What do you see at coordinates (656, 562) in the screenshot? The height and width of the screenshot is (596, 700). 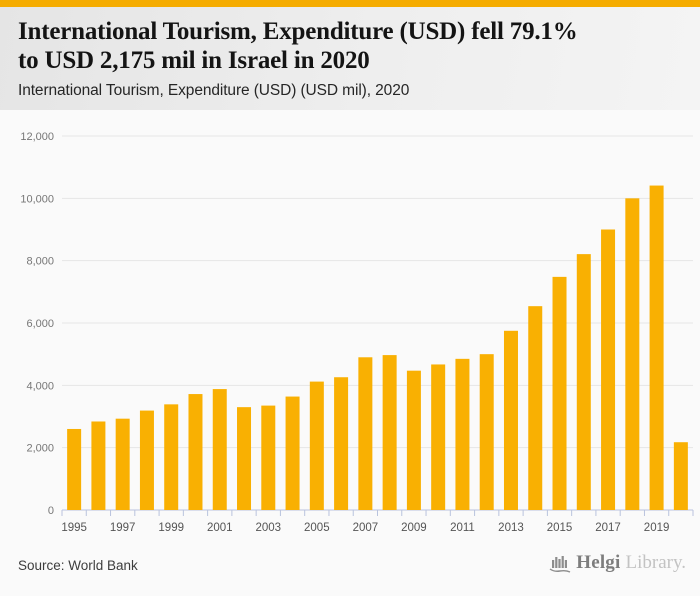 I see `logo-text-library: Library.` at bounding box center [656, 562].